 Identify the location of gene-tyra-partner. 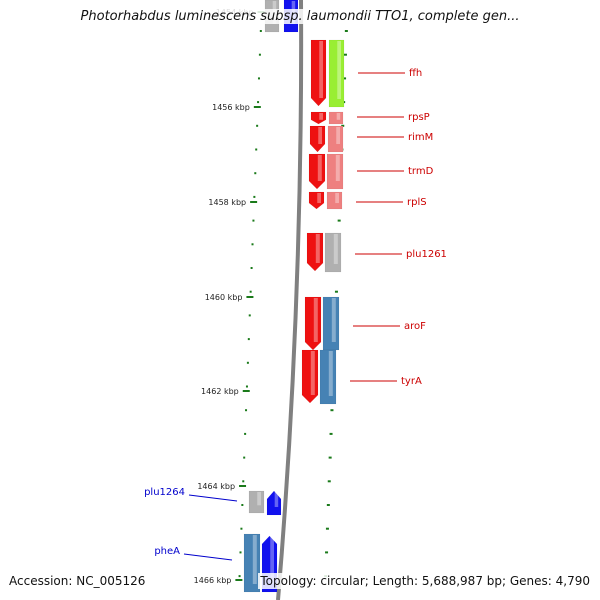
(328, 377).